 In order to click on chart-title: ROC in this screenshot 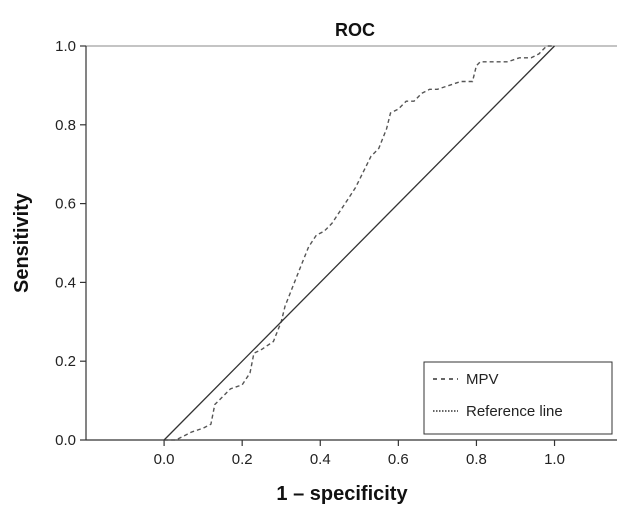, I will do `click(355, 30)`.